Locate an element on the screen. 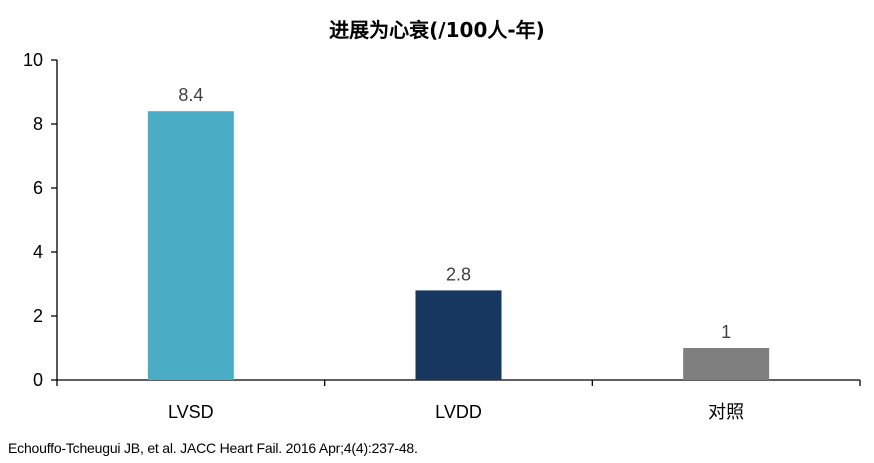  y-tick-label: 4 is located at coordinates (38, 252).